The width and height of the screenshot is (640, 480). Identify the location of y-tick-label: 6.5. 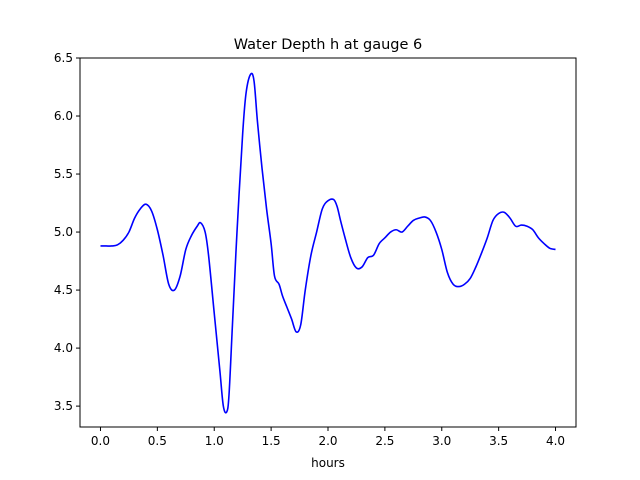
(63, 58).